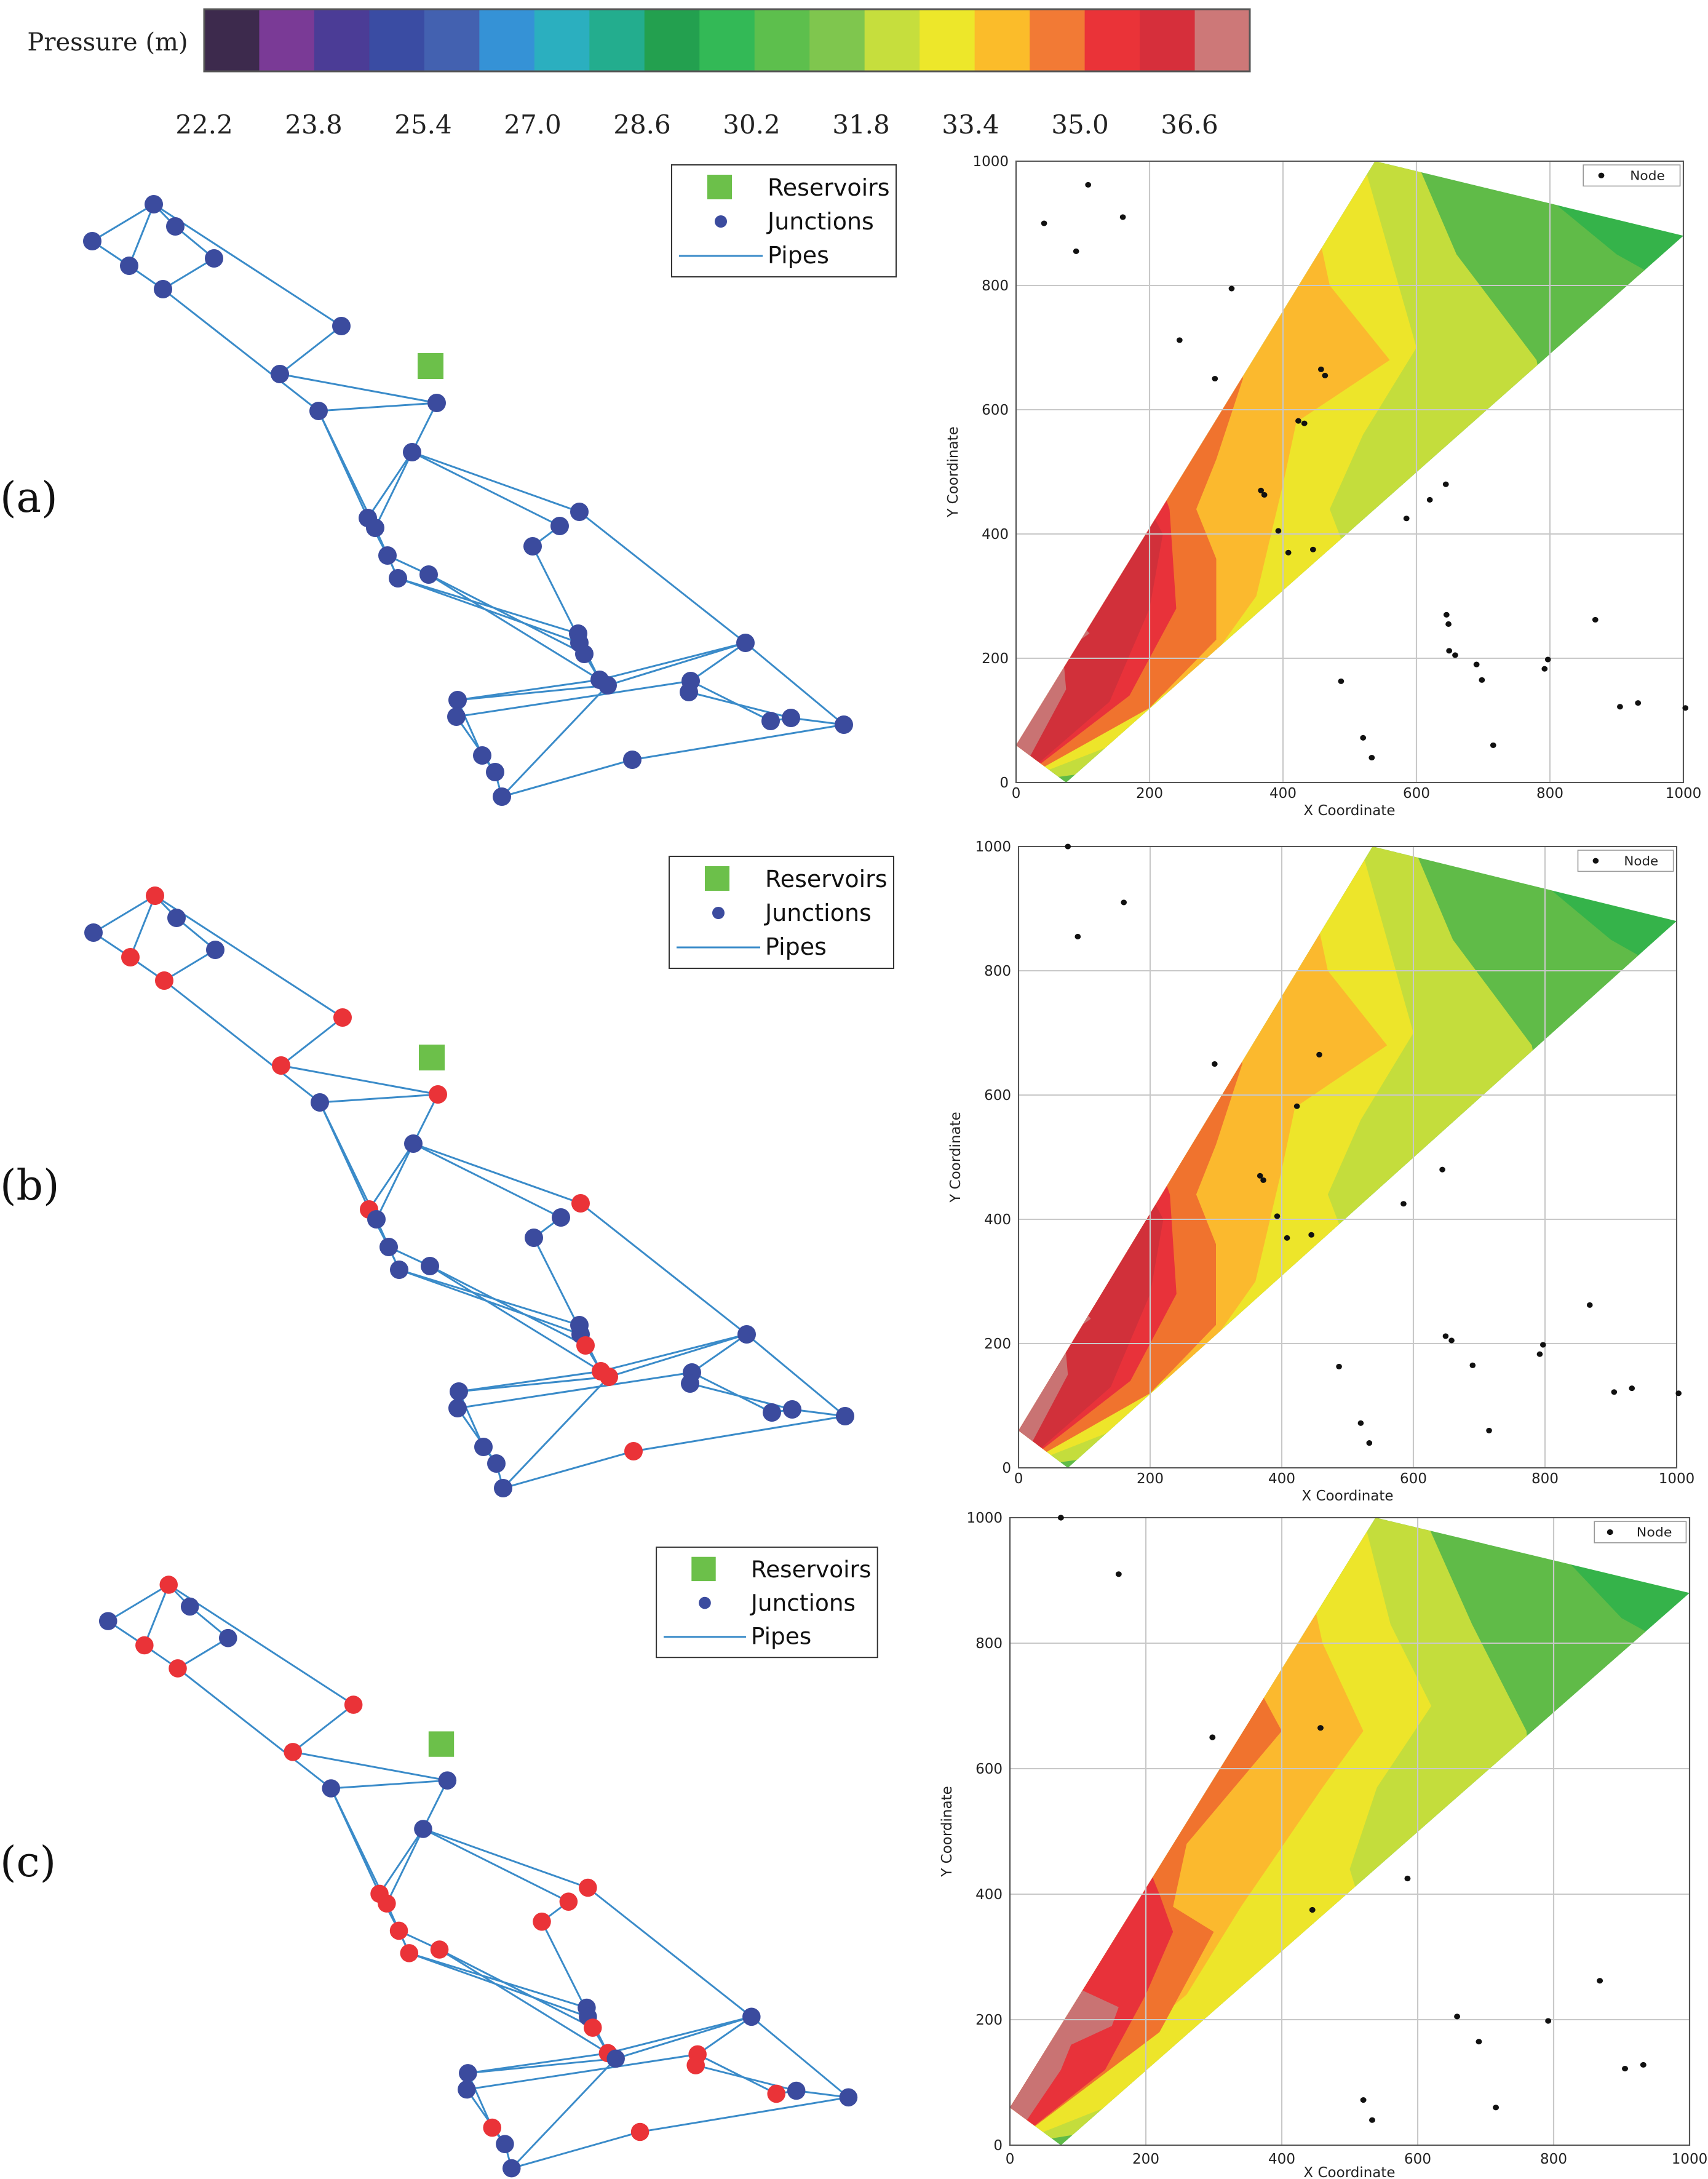 This screenshot has height=2179, width=1708. I want to click on network-legend: Reservoirs Junctions Pipes, so click(782, 912).